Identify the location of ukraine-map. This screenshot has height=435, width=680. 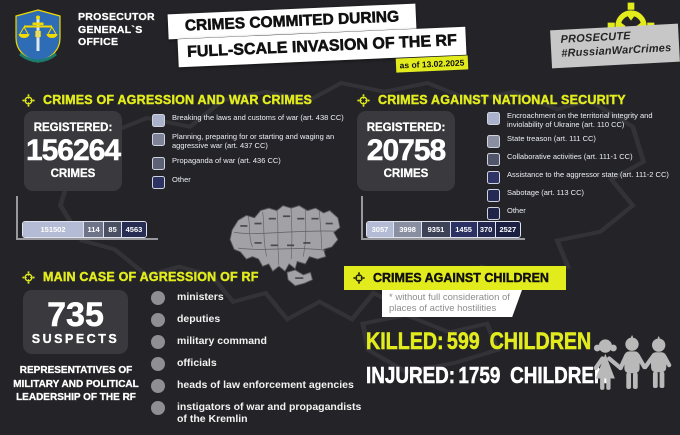
(285, 246).